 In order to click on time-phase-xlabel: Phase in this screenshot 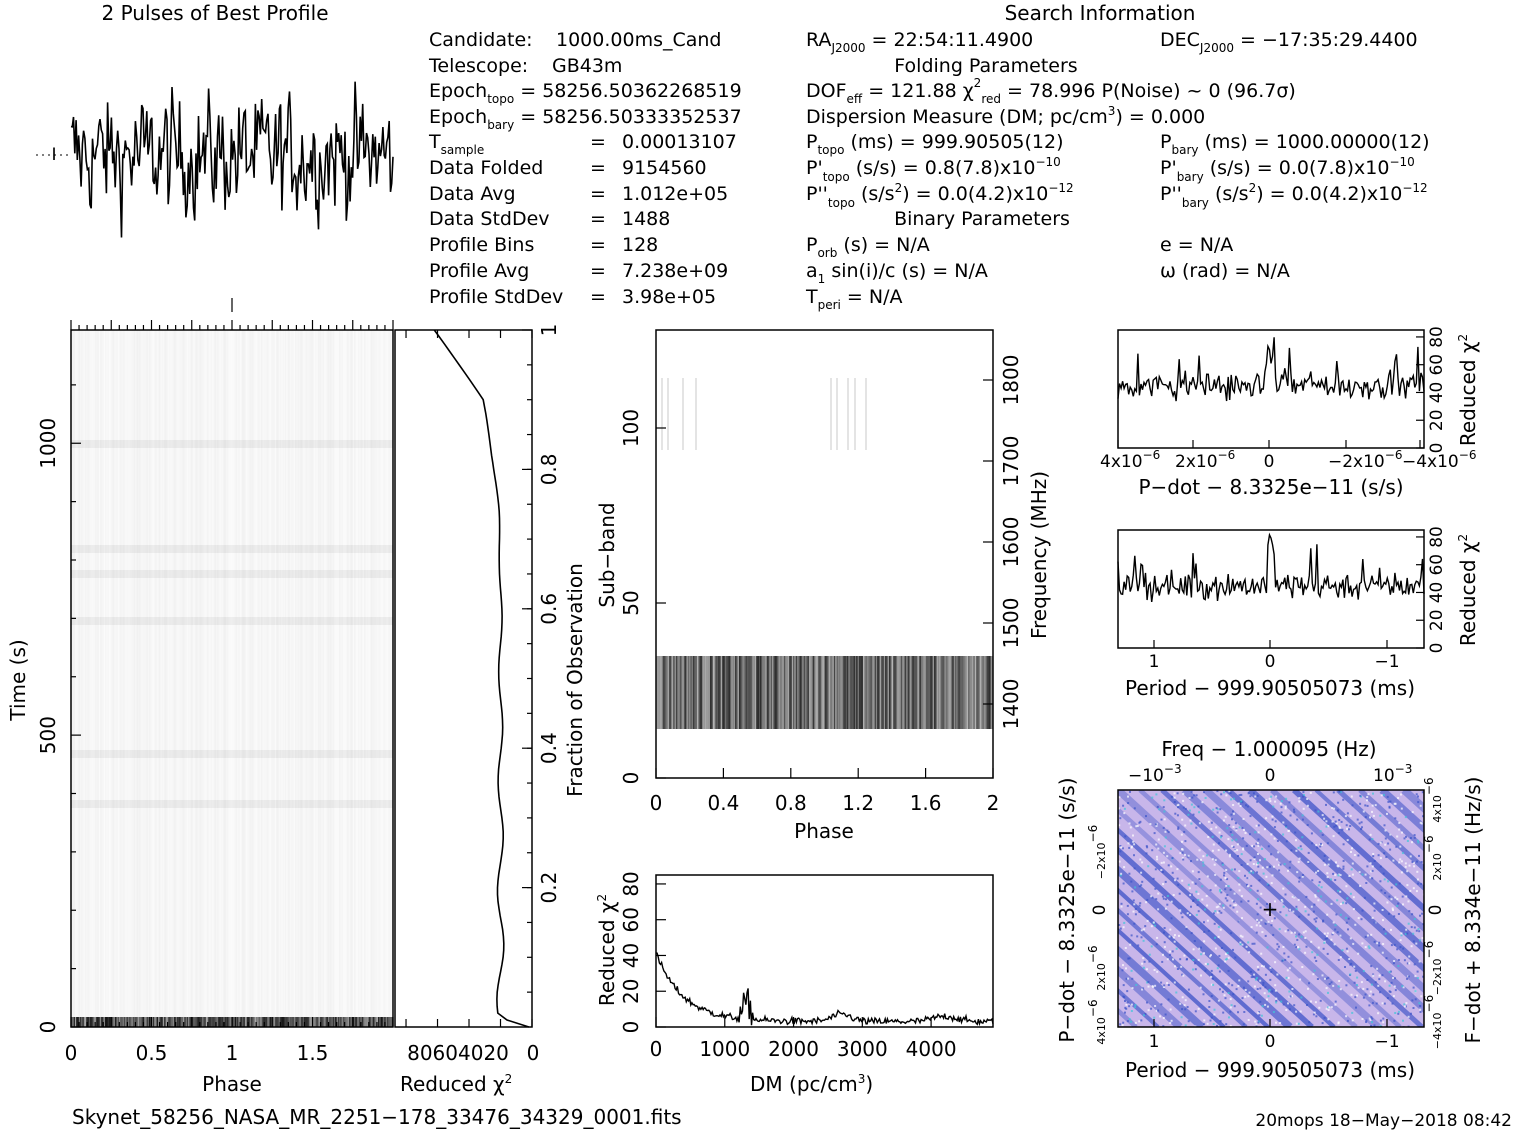, I will do `click(232, 1084)`.